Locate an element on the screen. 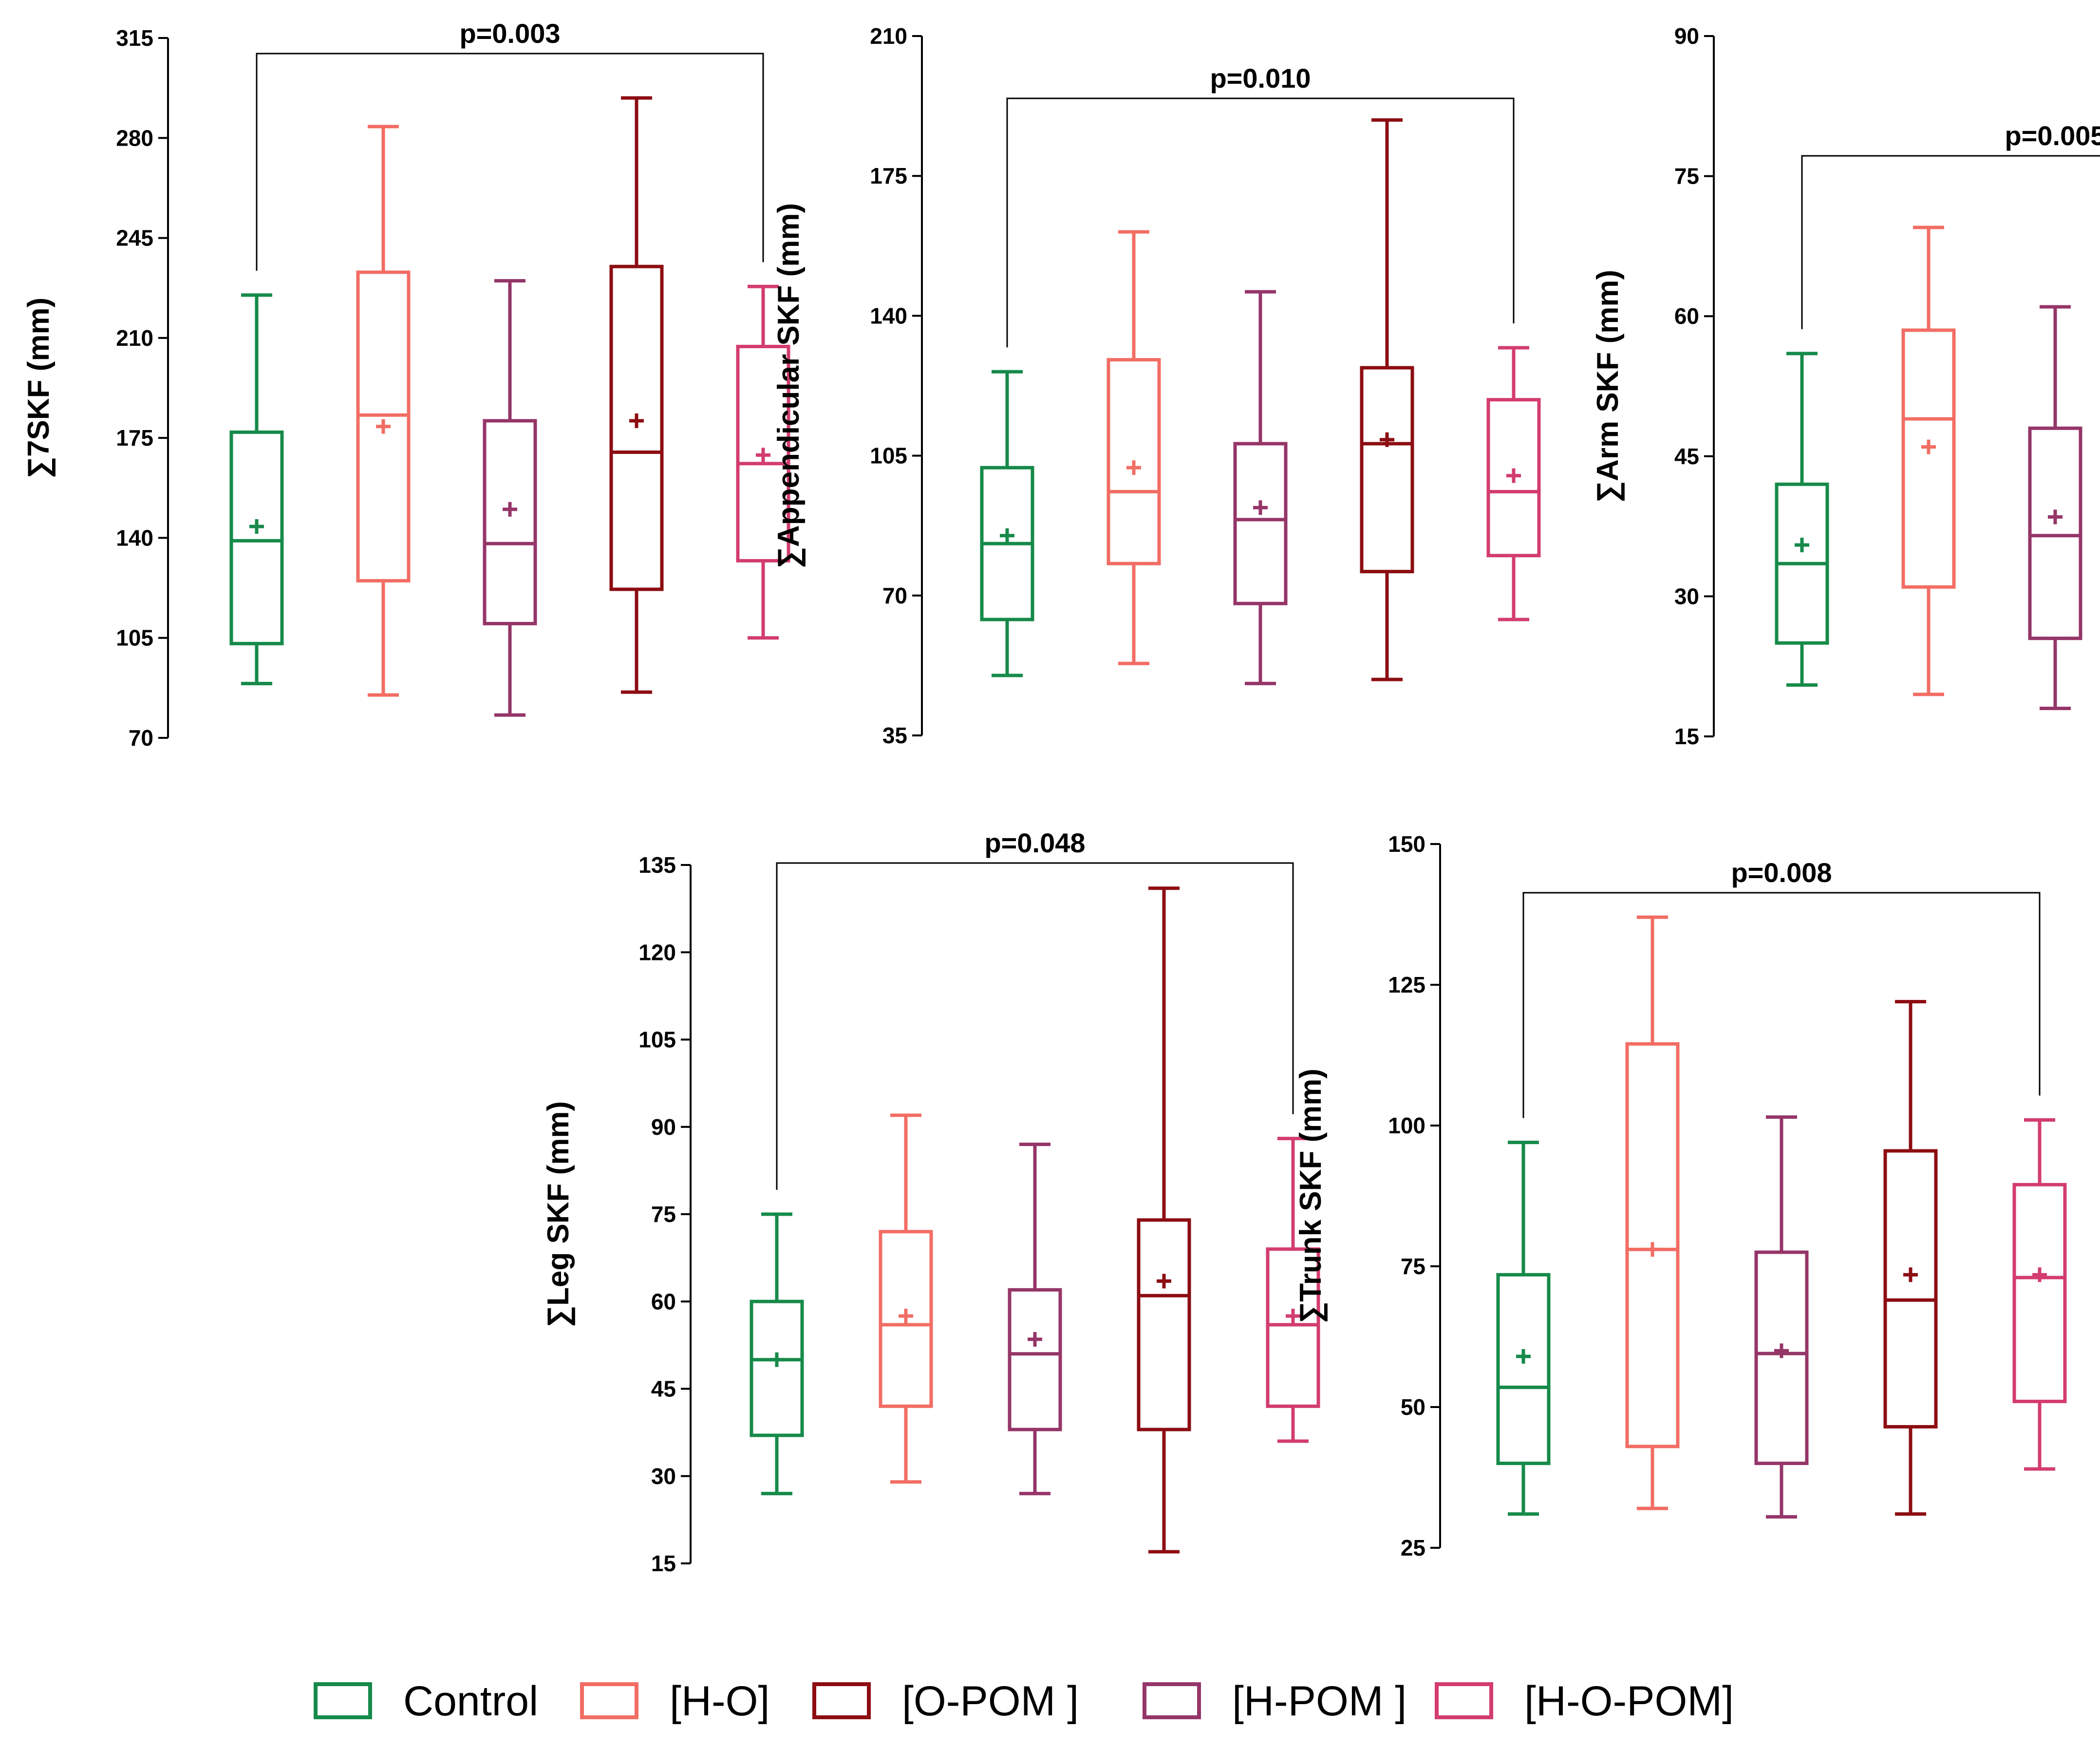 Image resolution: width=2100 pixels, height=1747 pixels. p-value-label: p=0.010 is located at coordinates (1260, 78).